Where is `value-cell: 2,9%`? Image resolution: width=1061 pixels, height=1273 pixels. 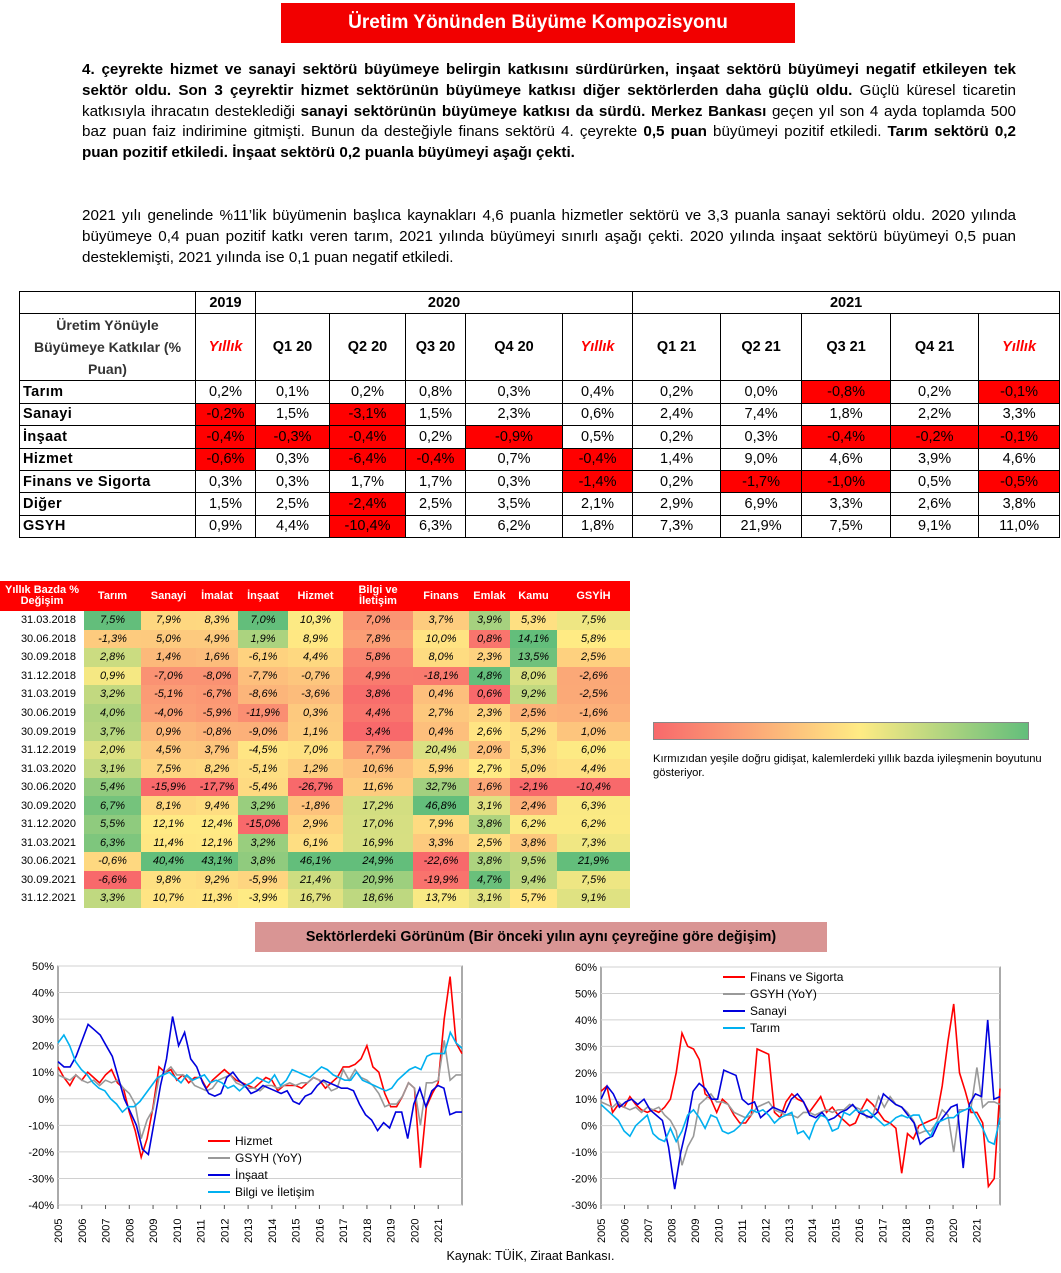
value-cell: 2,9% is located at coordinates (677, 504).